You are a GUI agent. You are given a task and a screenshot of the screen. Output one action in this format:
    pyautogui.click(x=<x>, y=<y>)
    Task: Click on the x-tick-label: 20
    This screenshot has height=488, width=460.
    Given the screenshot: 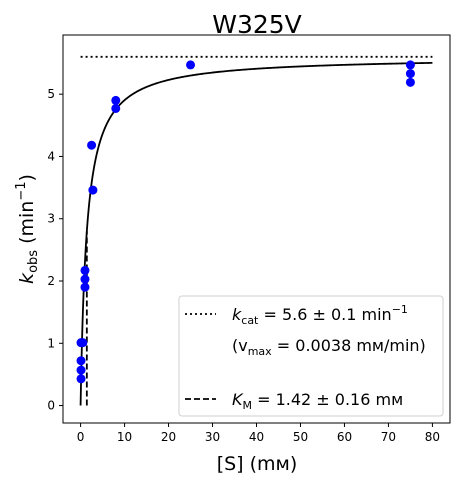 What is the action you would take?
    pyautogui.click(x=168, y=437)
    